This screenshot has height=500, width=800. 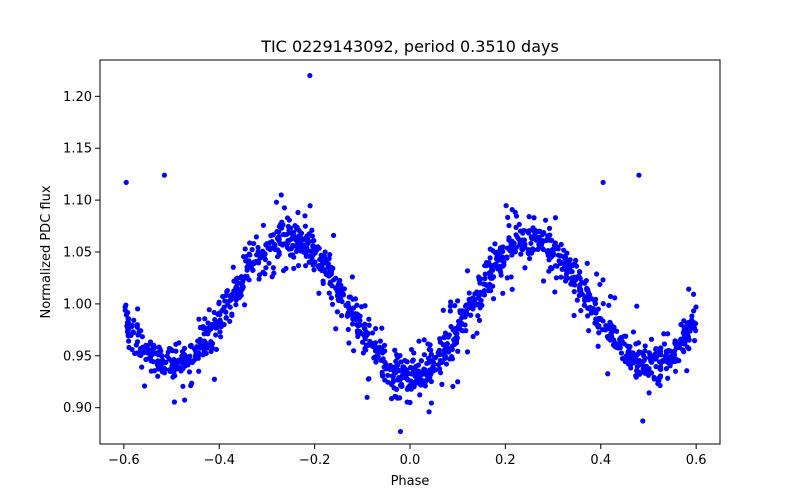 I want to click on y-axis: 0.90 0.95 1.00 1.05 1.10 1.15 1.20, so click(x=81, y=253).